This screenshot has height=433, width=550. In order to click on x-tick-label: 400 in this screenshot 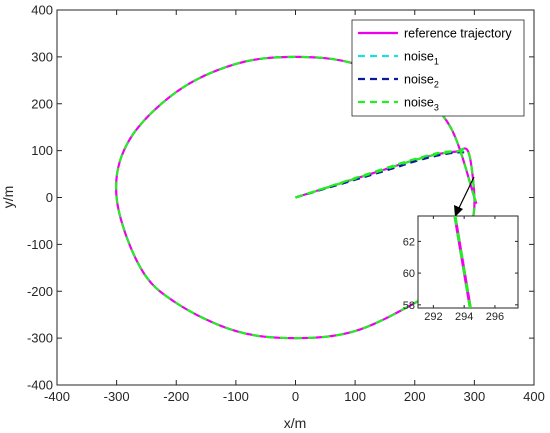, I will do `click(534, 396)`.